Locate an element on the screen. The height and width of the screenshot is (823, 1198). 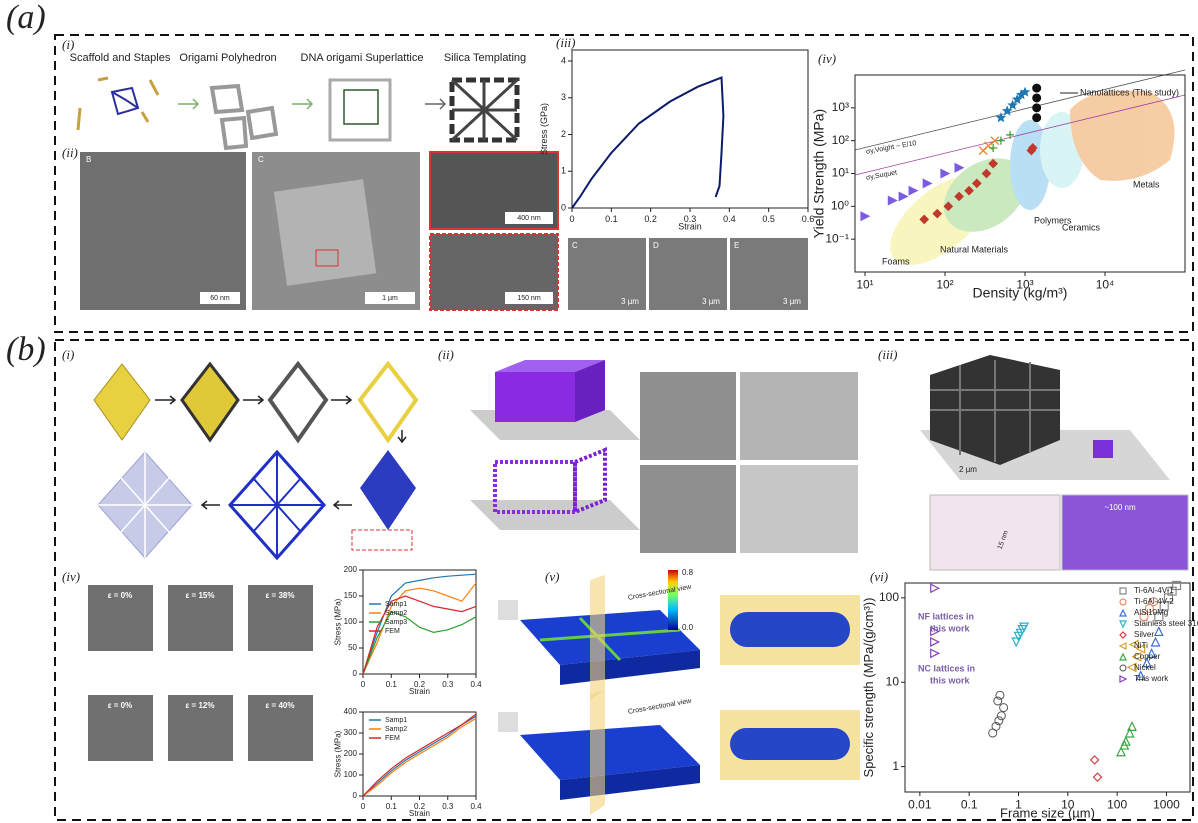
plot-frame is located at coordinates (690, 129).